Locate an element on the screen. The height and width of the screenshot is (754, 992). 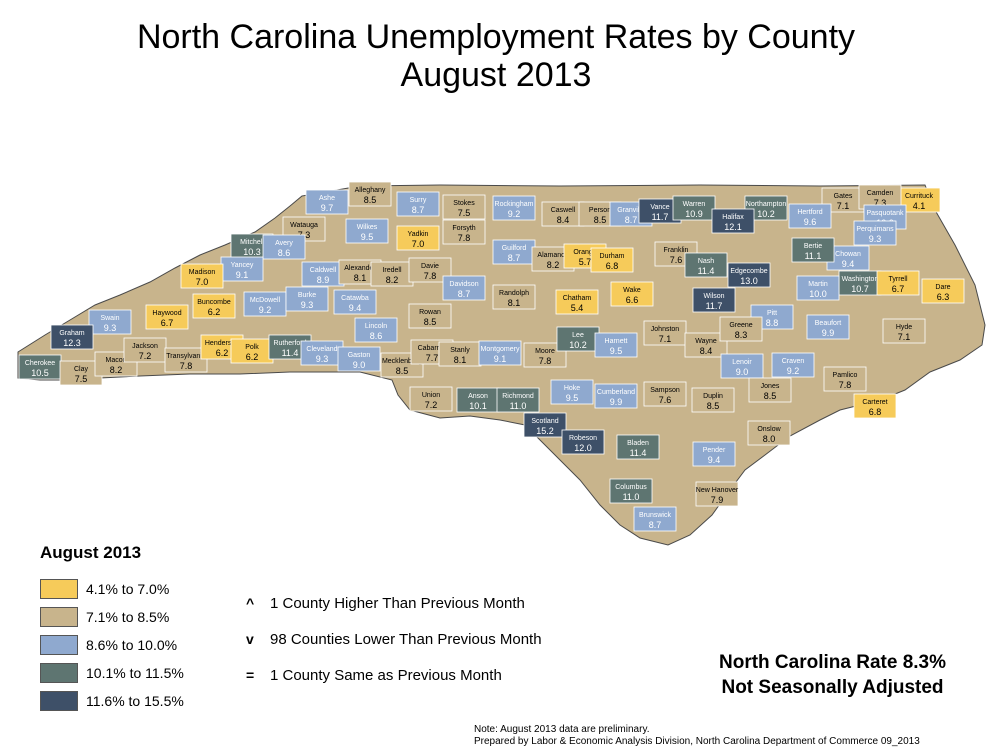
county-name-label: Craven is located at coordinates (793, 361).